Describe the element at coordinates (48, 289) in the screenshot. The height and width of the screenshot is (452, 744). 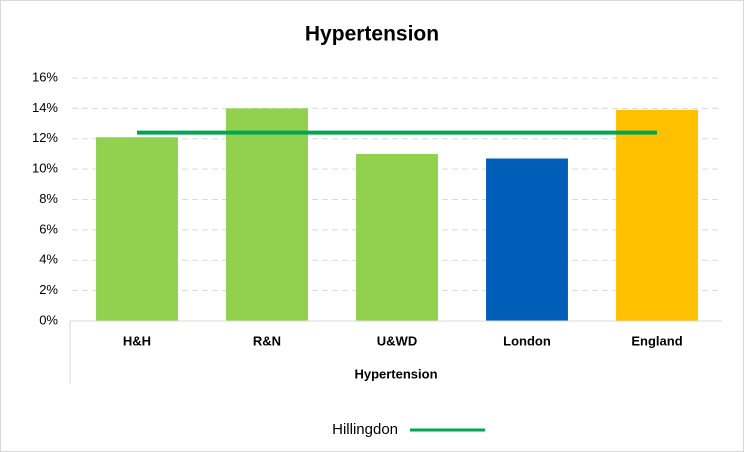
I see `y-tick-label: 2%` at that location.